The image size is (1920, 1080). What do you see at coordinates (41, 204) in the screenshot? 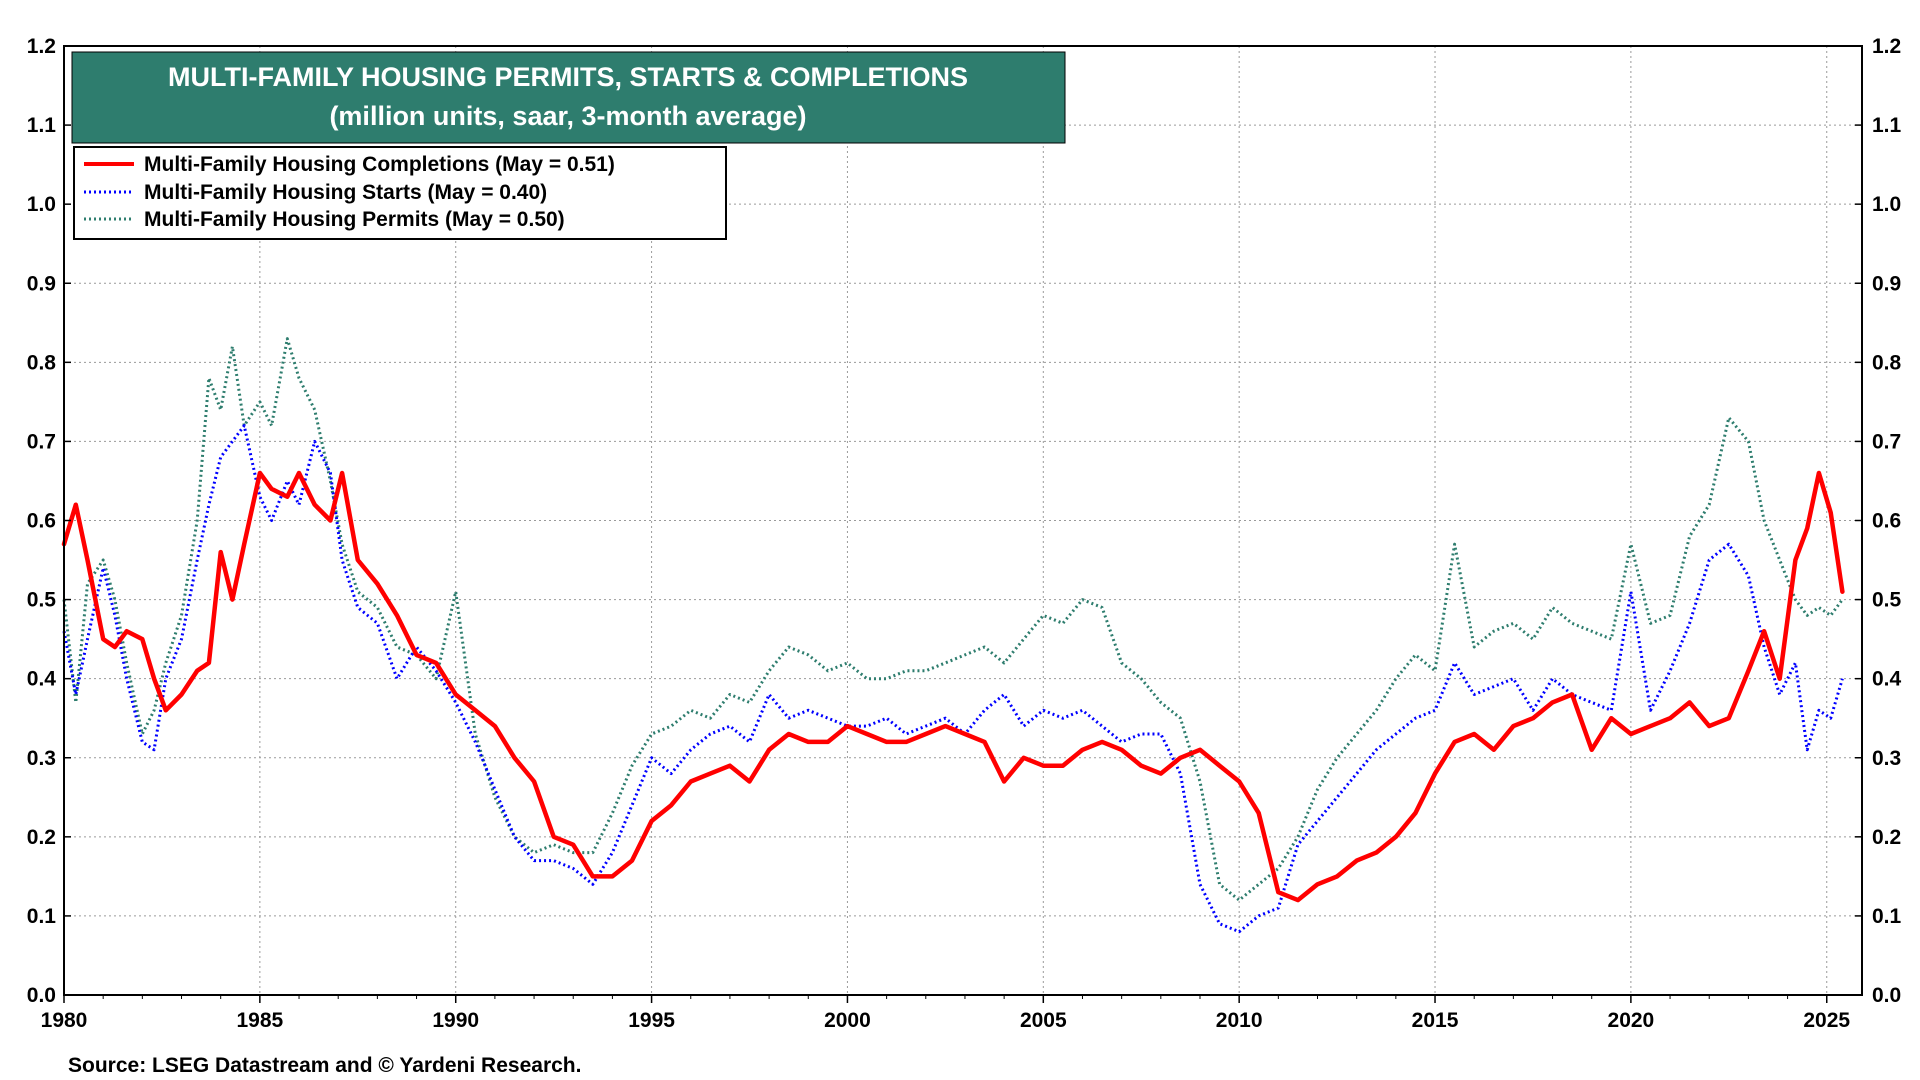
I see `y-tick-label-left: 1.0` at bounding box center [41, 204].